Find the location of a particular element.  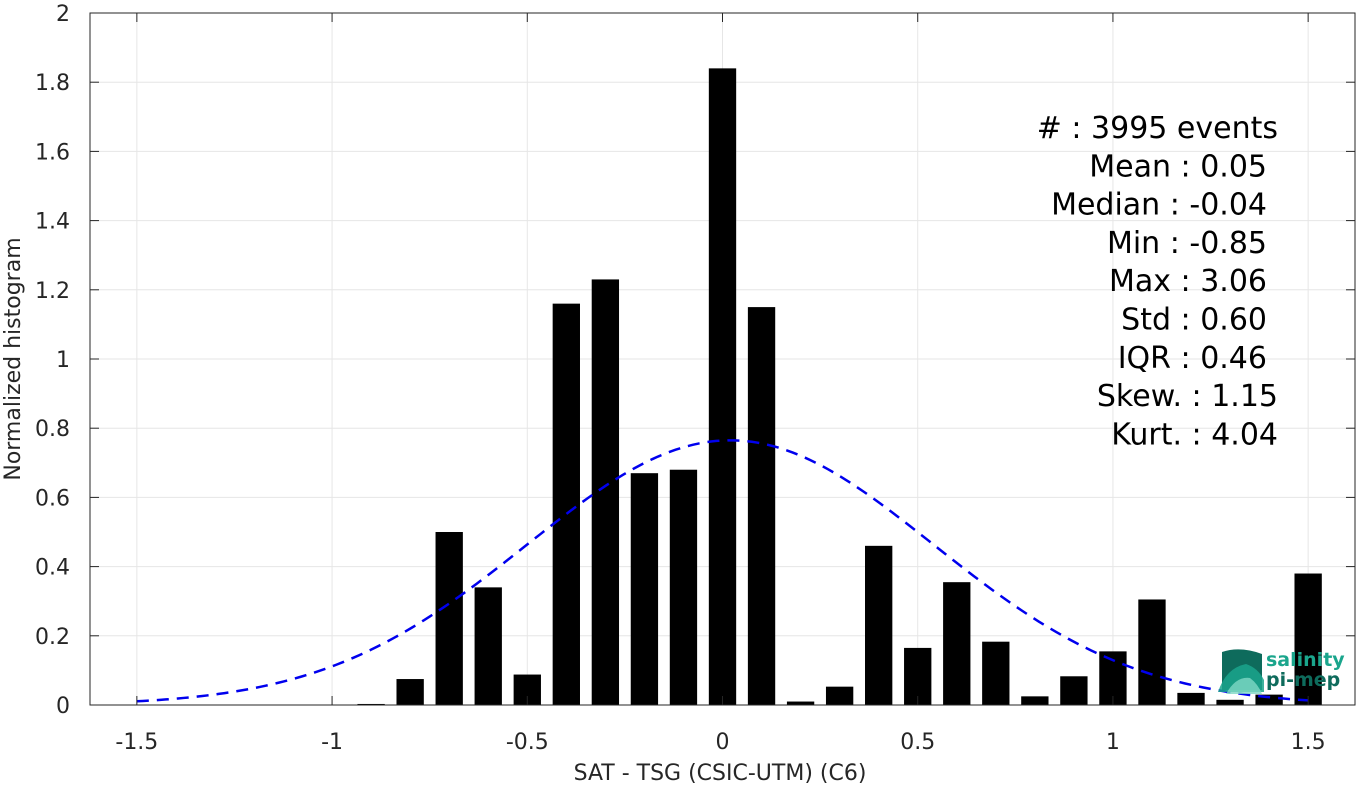

y-tick-label-8: 1.6 is located at coordinates (52, 152).